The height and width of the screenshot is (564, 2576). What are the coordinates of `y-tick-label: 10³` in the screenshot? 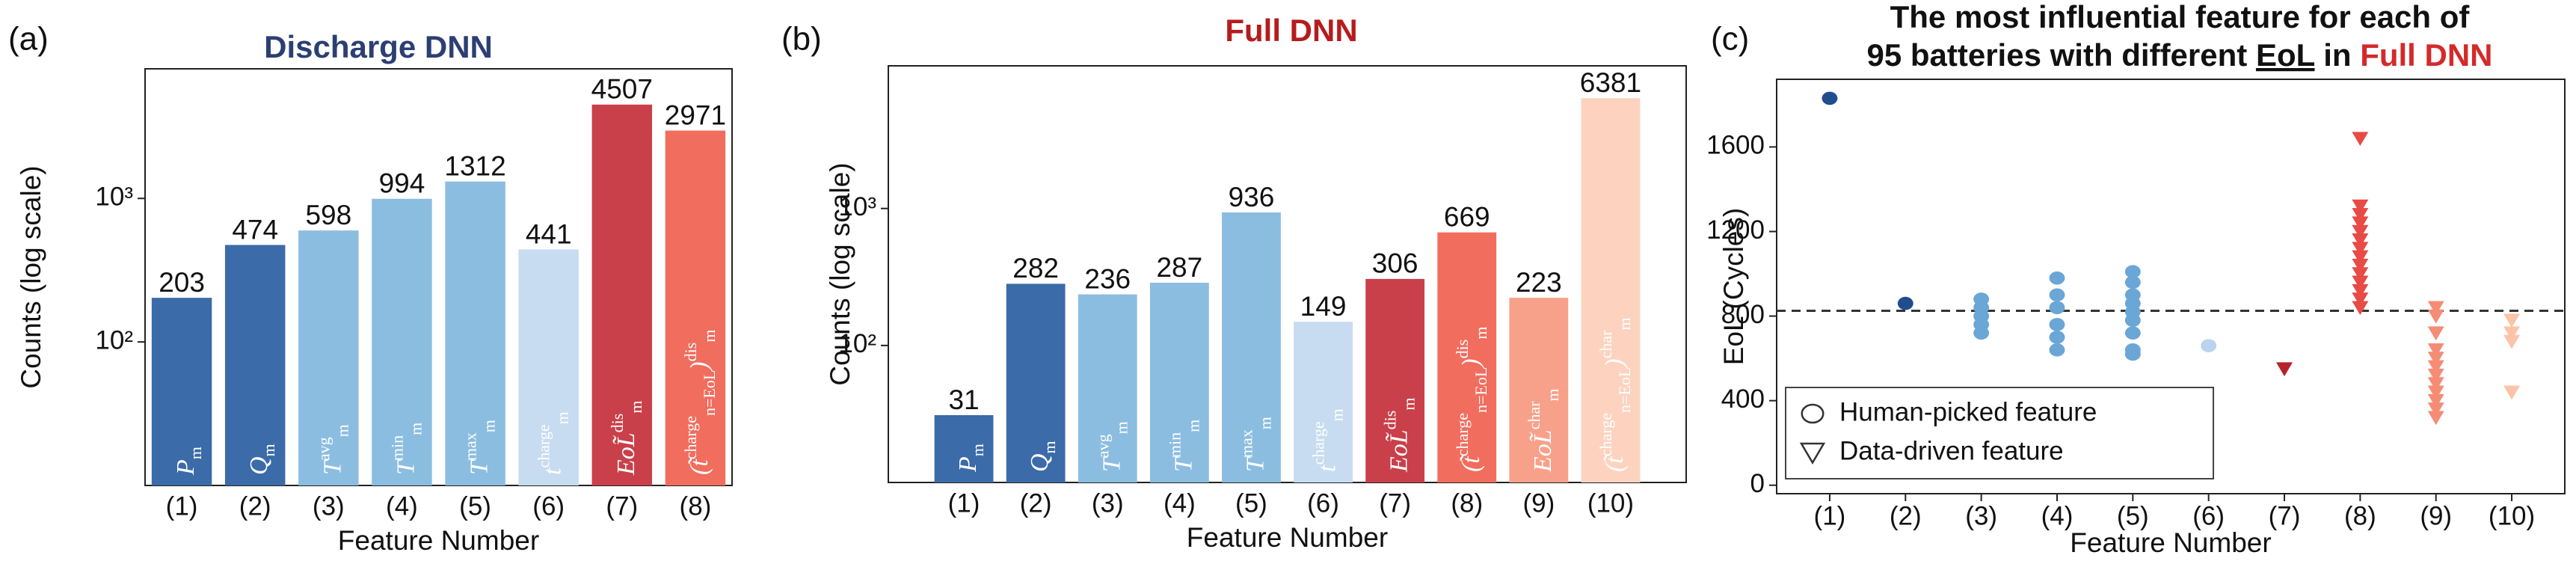 It's located at (857, 207).